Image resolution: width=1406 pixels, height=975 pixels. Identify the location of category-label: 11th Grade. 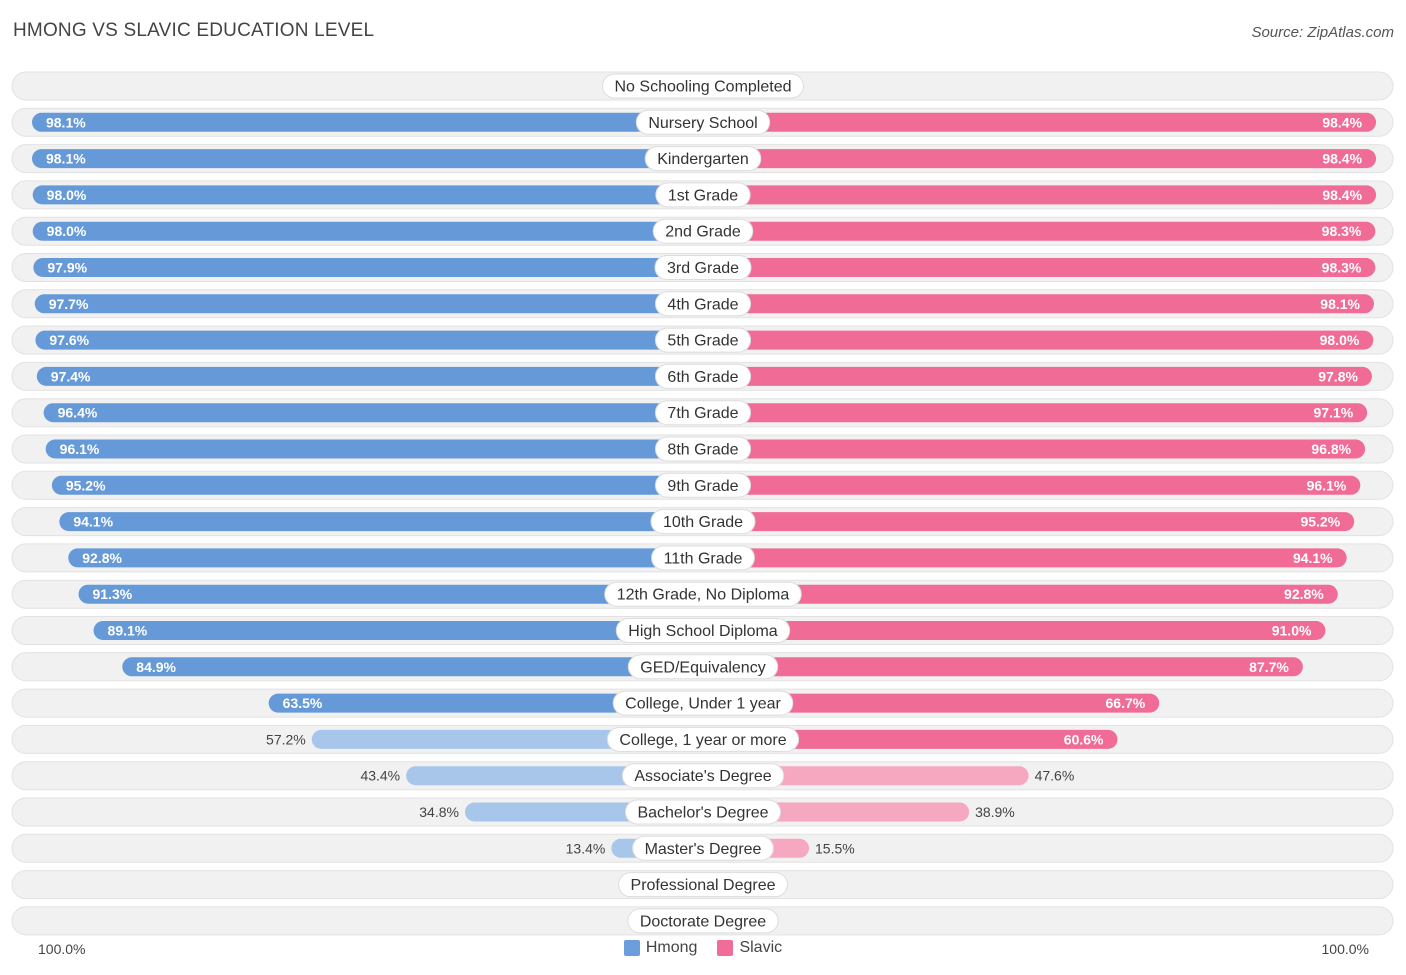
(703, 558).